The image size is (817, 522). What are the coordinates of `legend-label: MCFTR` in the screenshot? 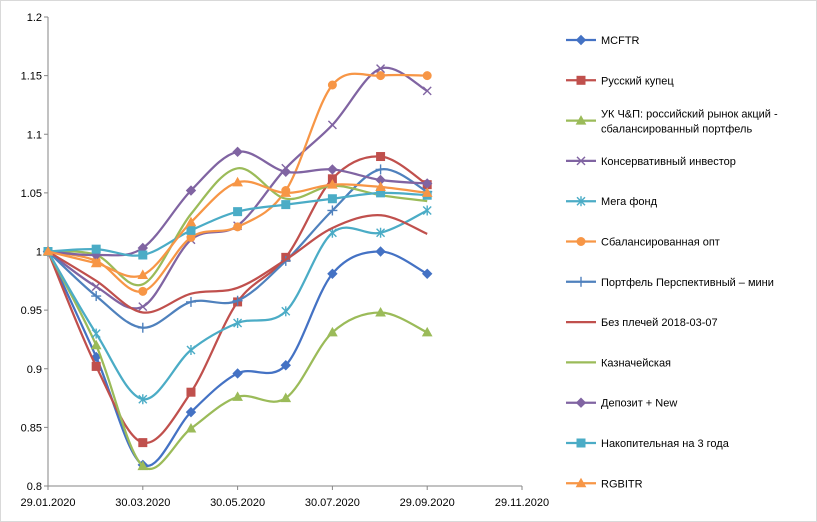 It's located at (620, 41).